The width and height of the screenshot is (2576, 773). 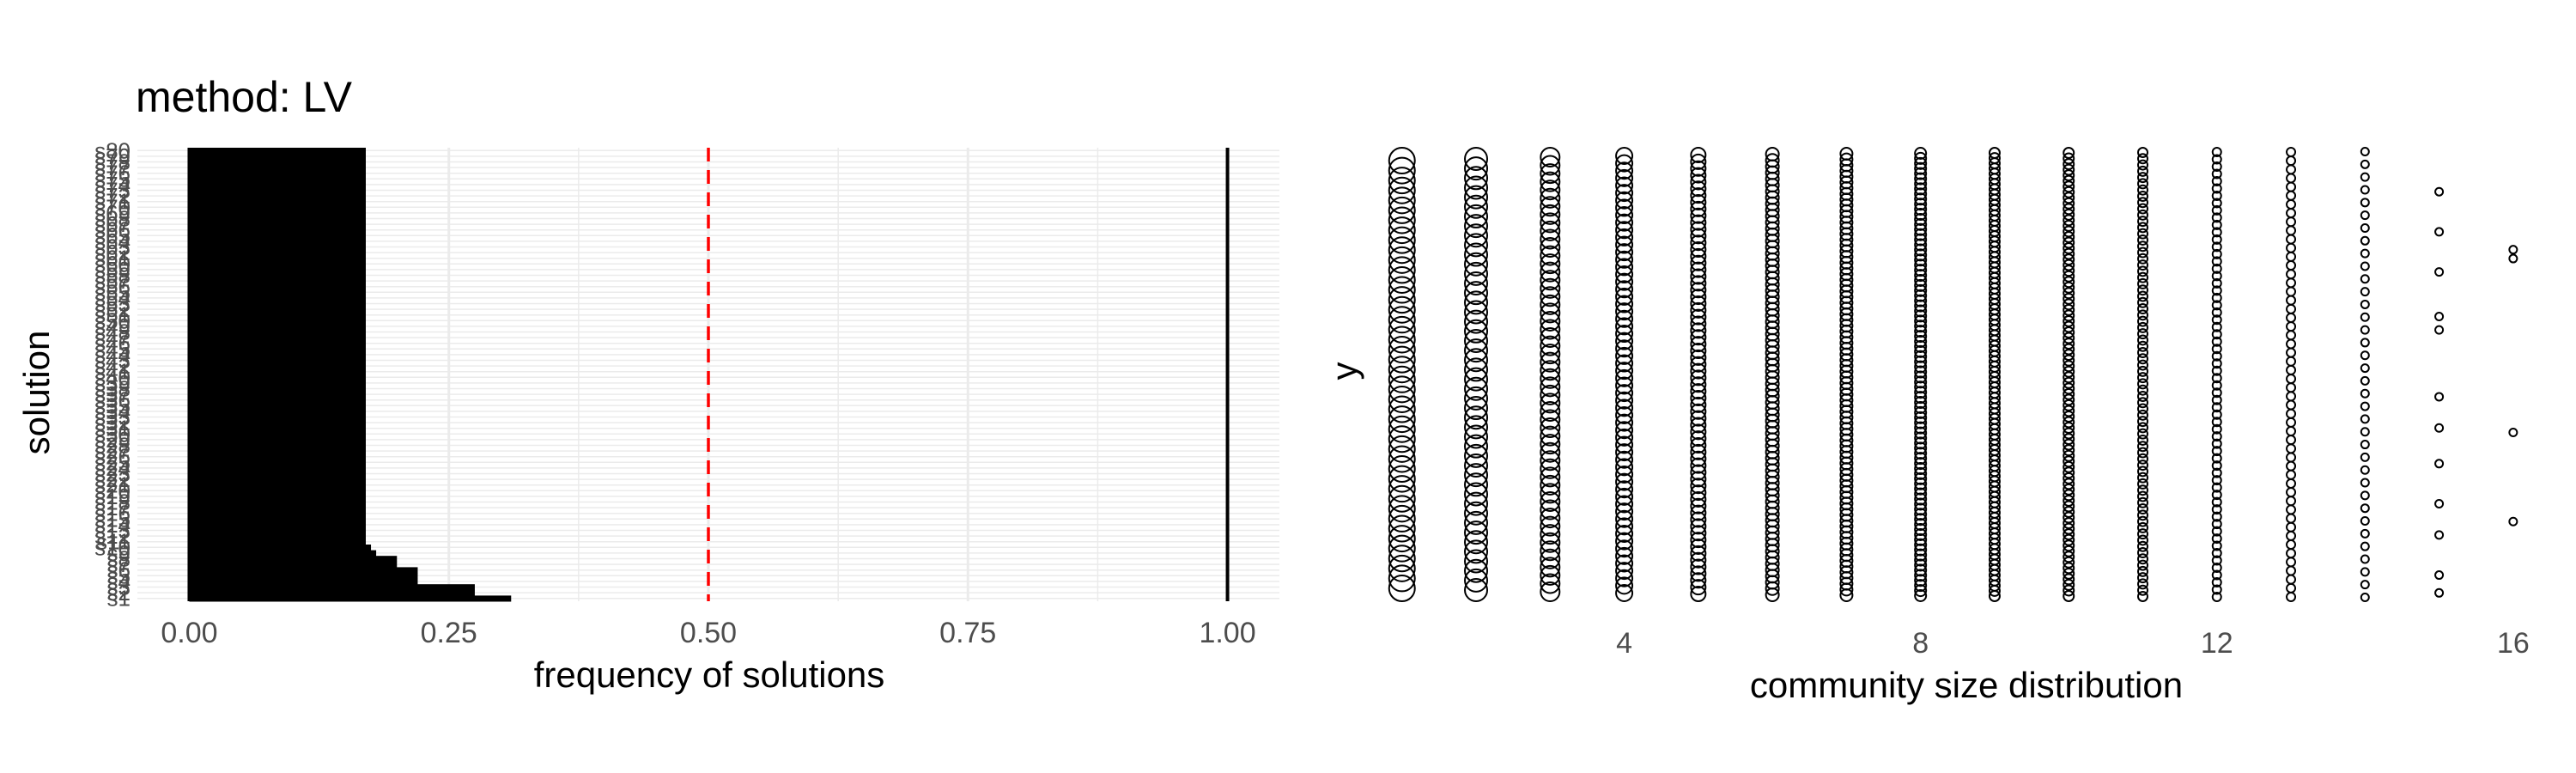 What do you see at coordinates (112, 298) in the screenshot?
I see `bar-y-tick-label: s54` at bounding box center [112, 298].